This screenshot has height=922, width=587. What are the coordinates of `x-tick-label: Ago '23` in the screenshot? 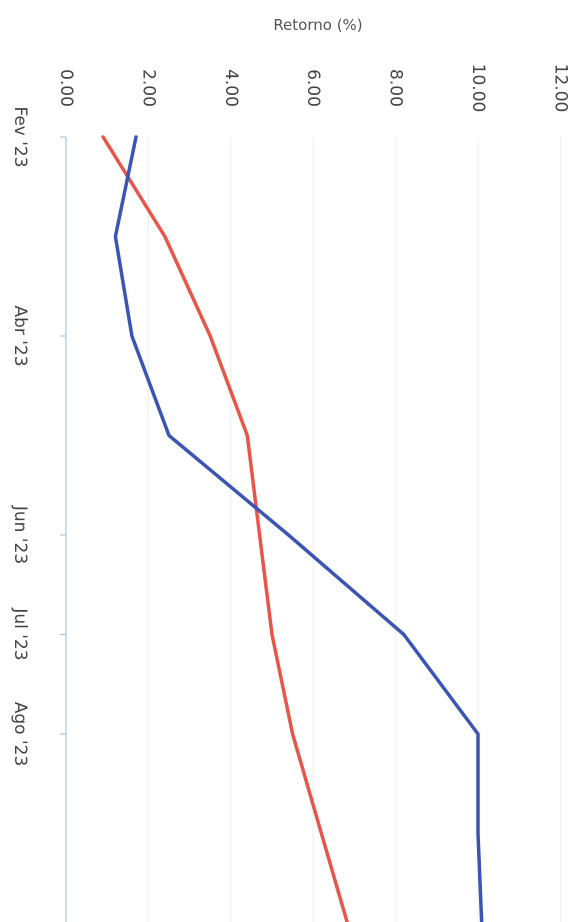 It's located at (20, 734).